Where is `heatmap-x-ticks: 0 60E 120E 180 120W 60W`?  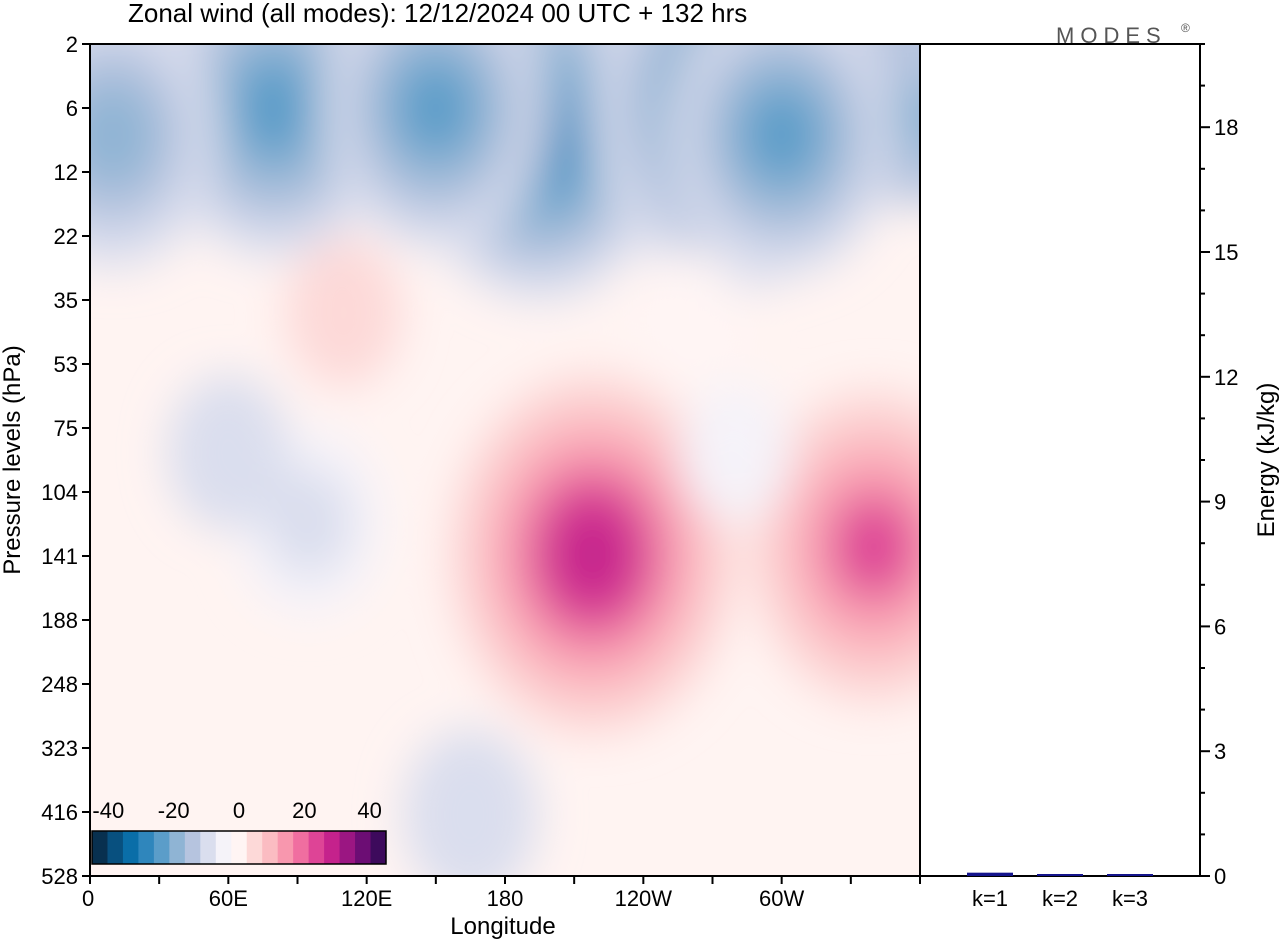 heatmap-x-ticks: 0 60E 120E 180 120W 60W is located at coordinates (501, 893).